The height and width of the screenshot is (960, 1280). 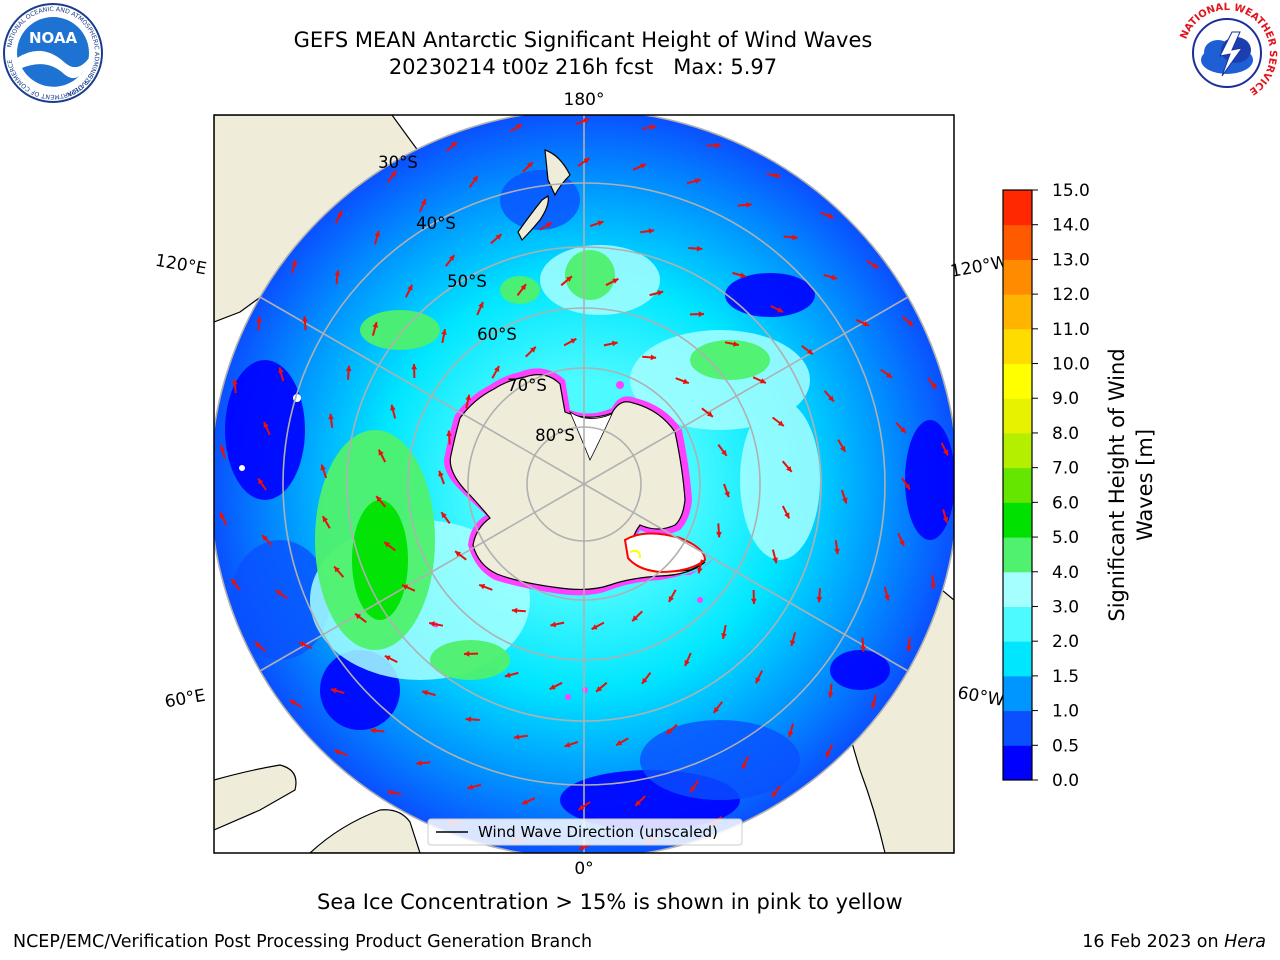 I want to click on lon-label-60w: 60°W, so click(x=981, y=697).